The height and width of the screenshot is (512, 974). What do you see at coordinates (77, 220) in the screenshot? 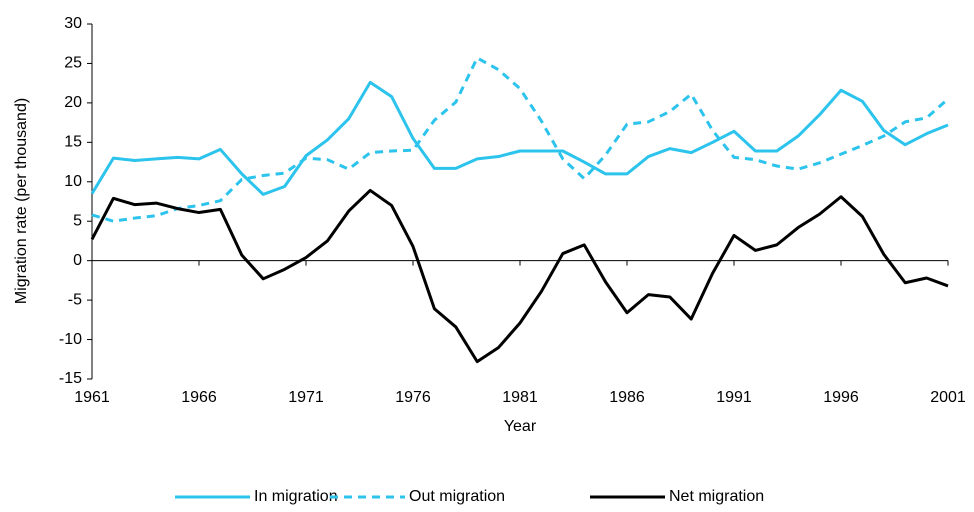
I see `y-tick-label: 5` at bounding box center [77, 220].